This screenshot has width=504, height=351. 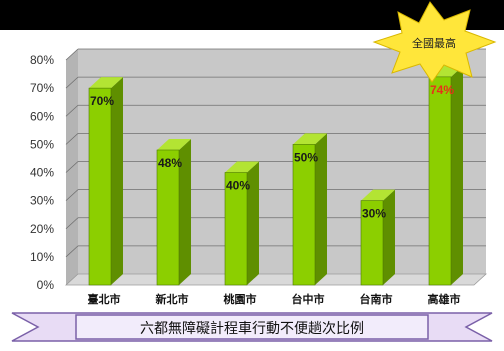 I want to click on y-tick-label: 20%, so click(x=42, y=229).